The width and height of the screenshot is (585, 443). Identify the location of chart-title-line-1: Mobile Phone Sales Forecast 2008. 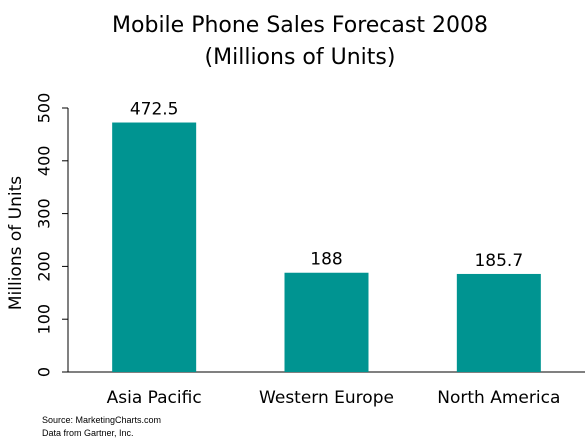
(300, 25).